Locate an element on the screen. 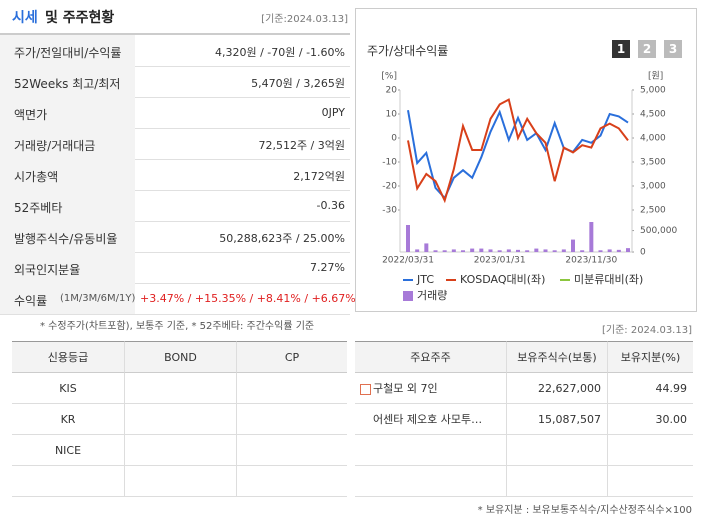  y2-tick-label: 4,000 is located at coordinates (653, 139).